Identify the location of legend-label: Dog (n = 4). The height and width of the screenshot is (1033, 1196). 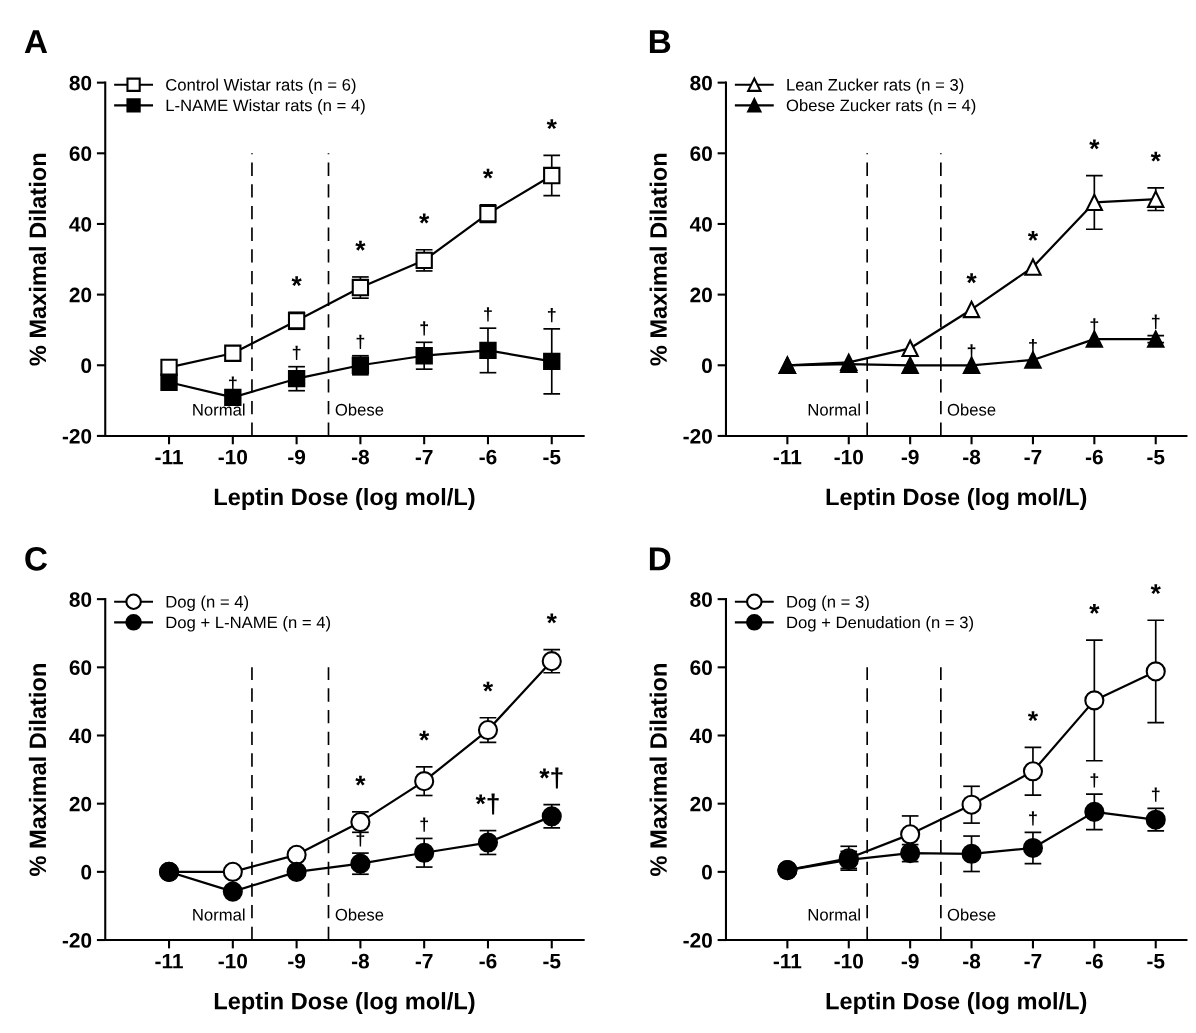
(207, 603).